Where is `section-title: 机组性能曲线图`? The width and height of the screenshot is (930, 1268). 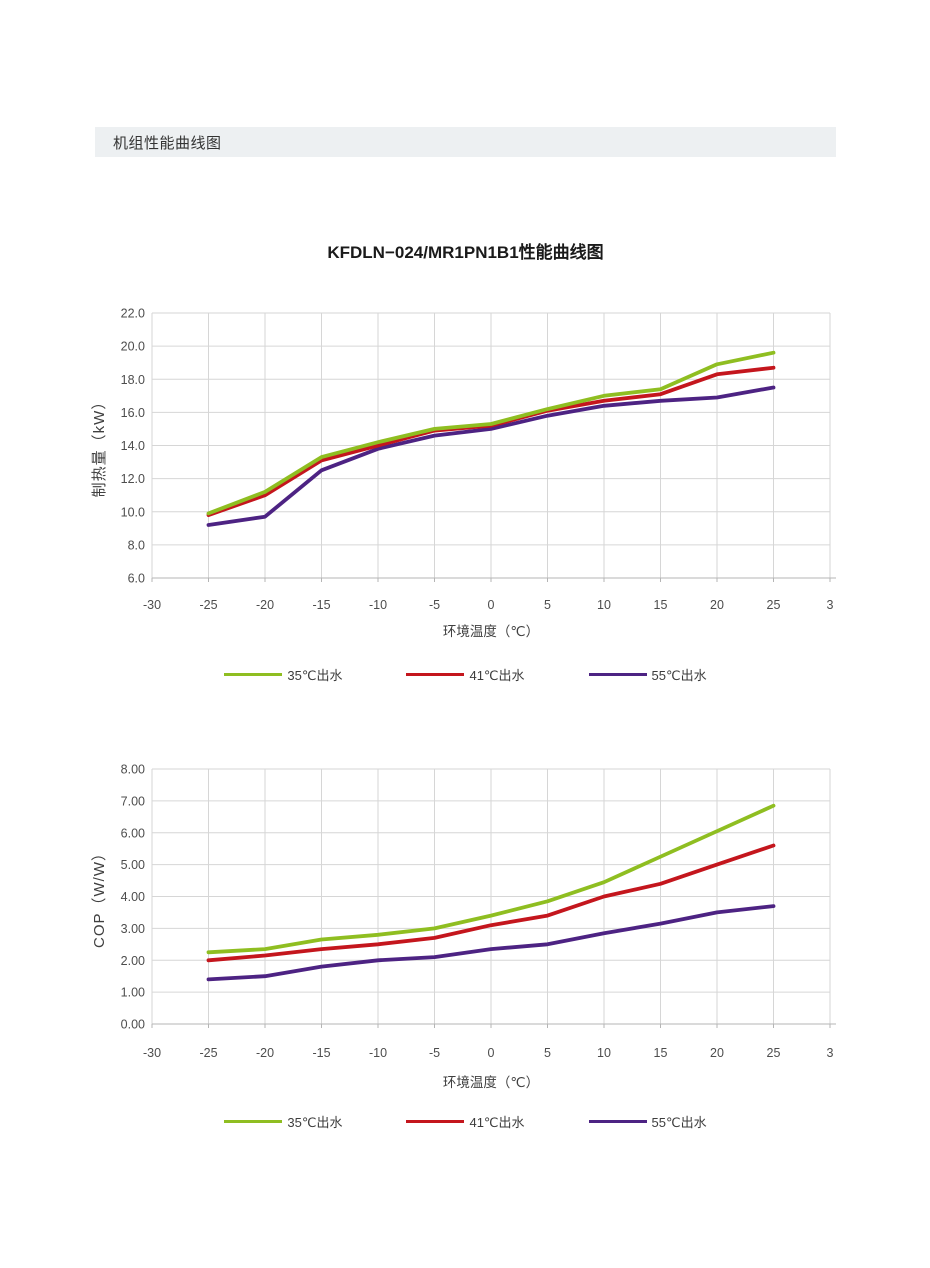 section-title: 机组性能曲线图 is located at coordinates (167, 143).